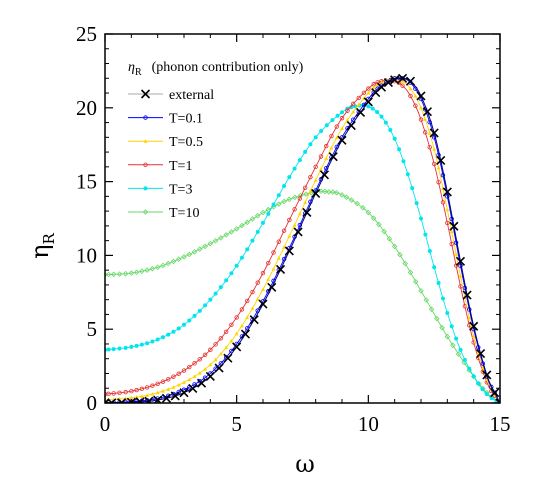 The width and height of the screenshot is (541, 491). Describe the element at coordinates (191, 95) in the screenshot. I see `legend-label: external` at that location.